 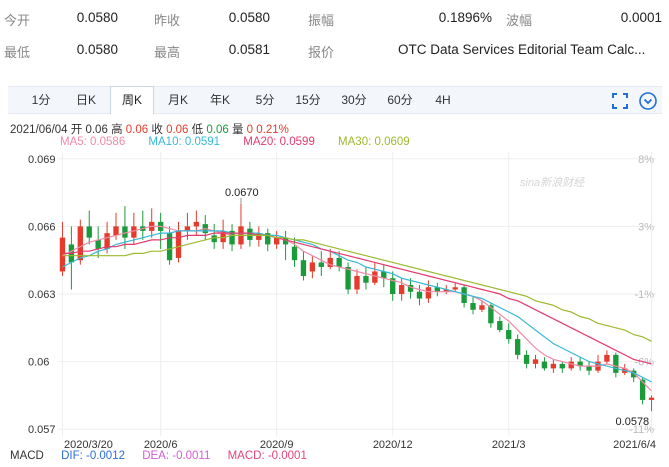 I want to click on y-right-tick-label: -1%, so click(x=644, y=295).